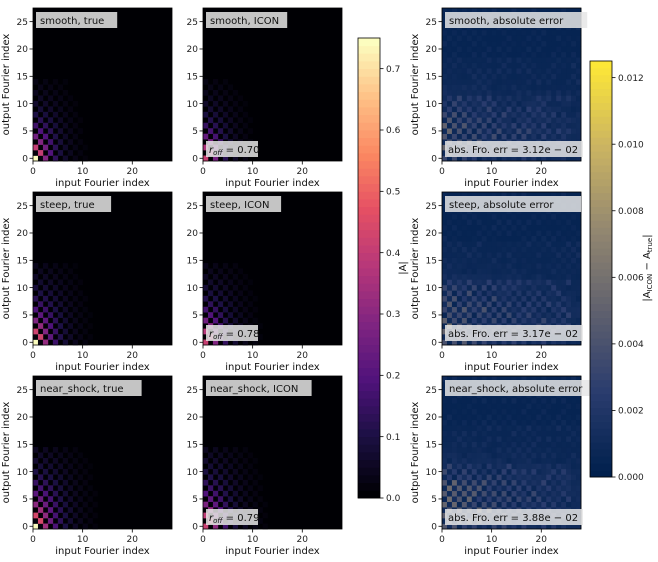  What do you see at coordinates (195, 132) in the screenshot?
I see `y-tick-label: 5` at bounding box center [195, 132].